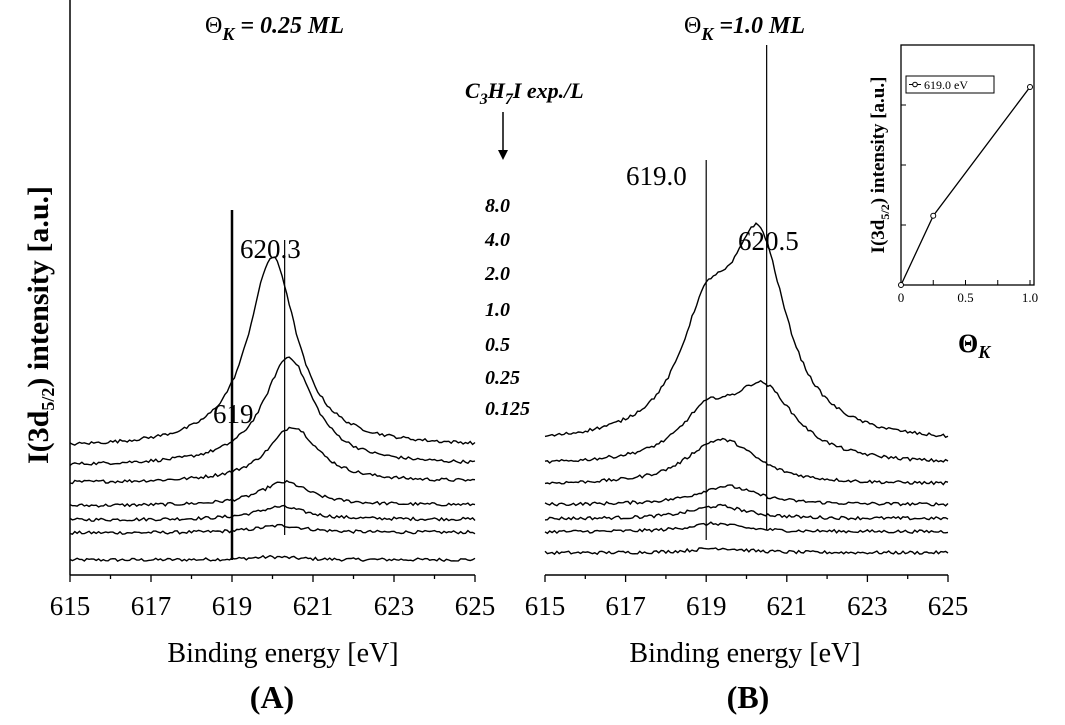  I want to click on panel-a-peak-markers: 619 620.3, so click(257, 385).